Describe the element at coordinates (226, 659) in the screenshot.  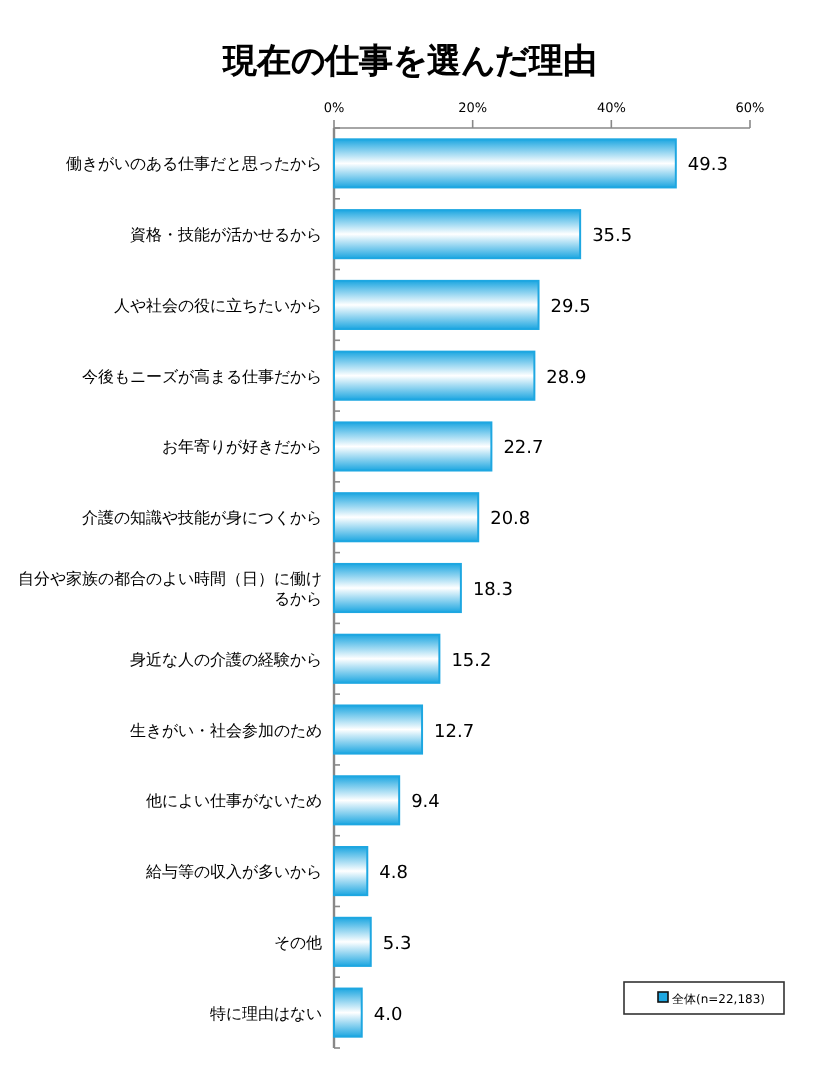
I see `y-tick-label: 身近な人の介護の経験から` at that location.